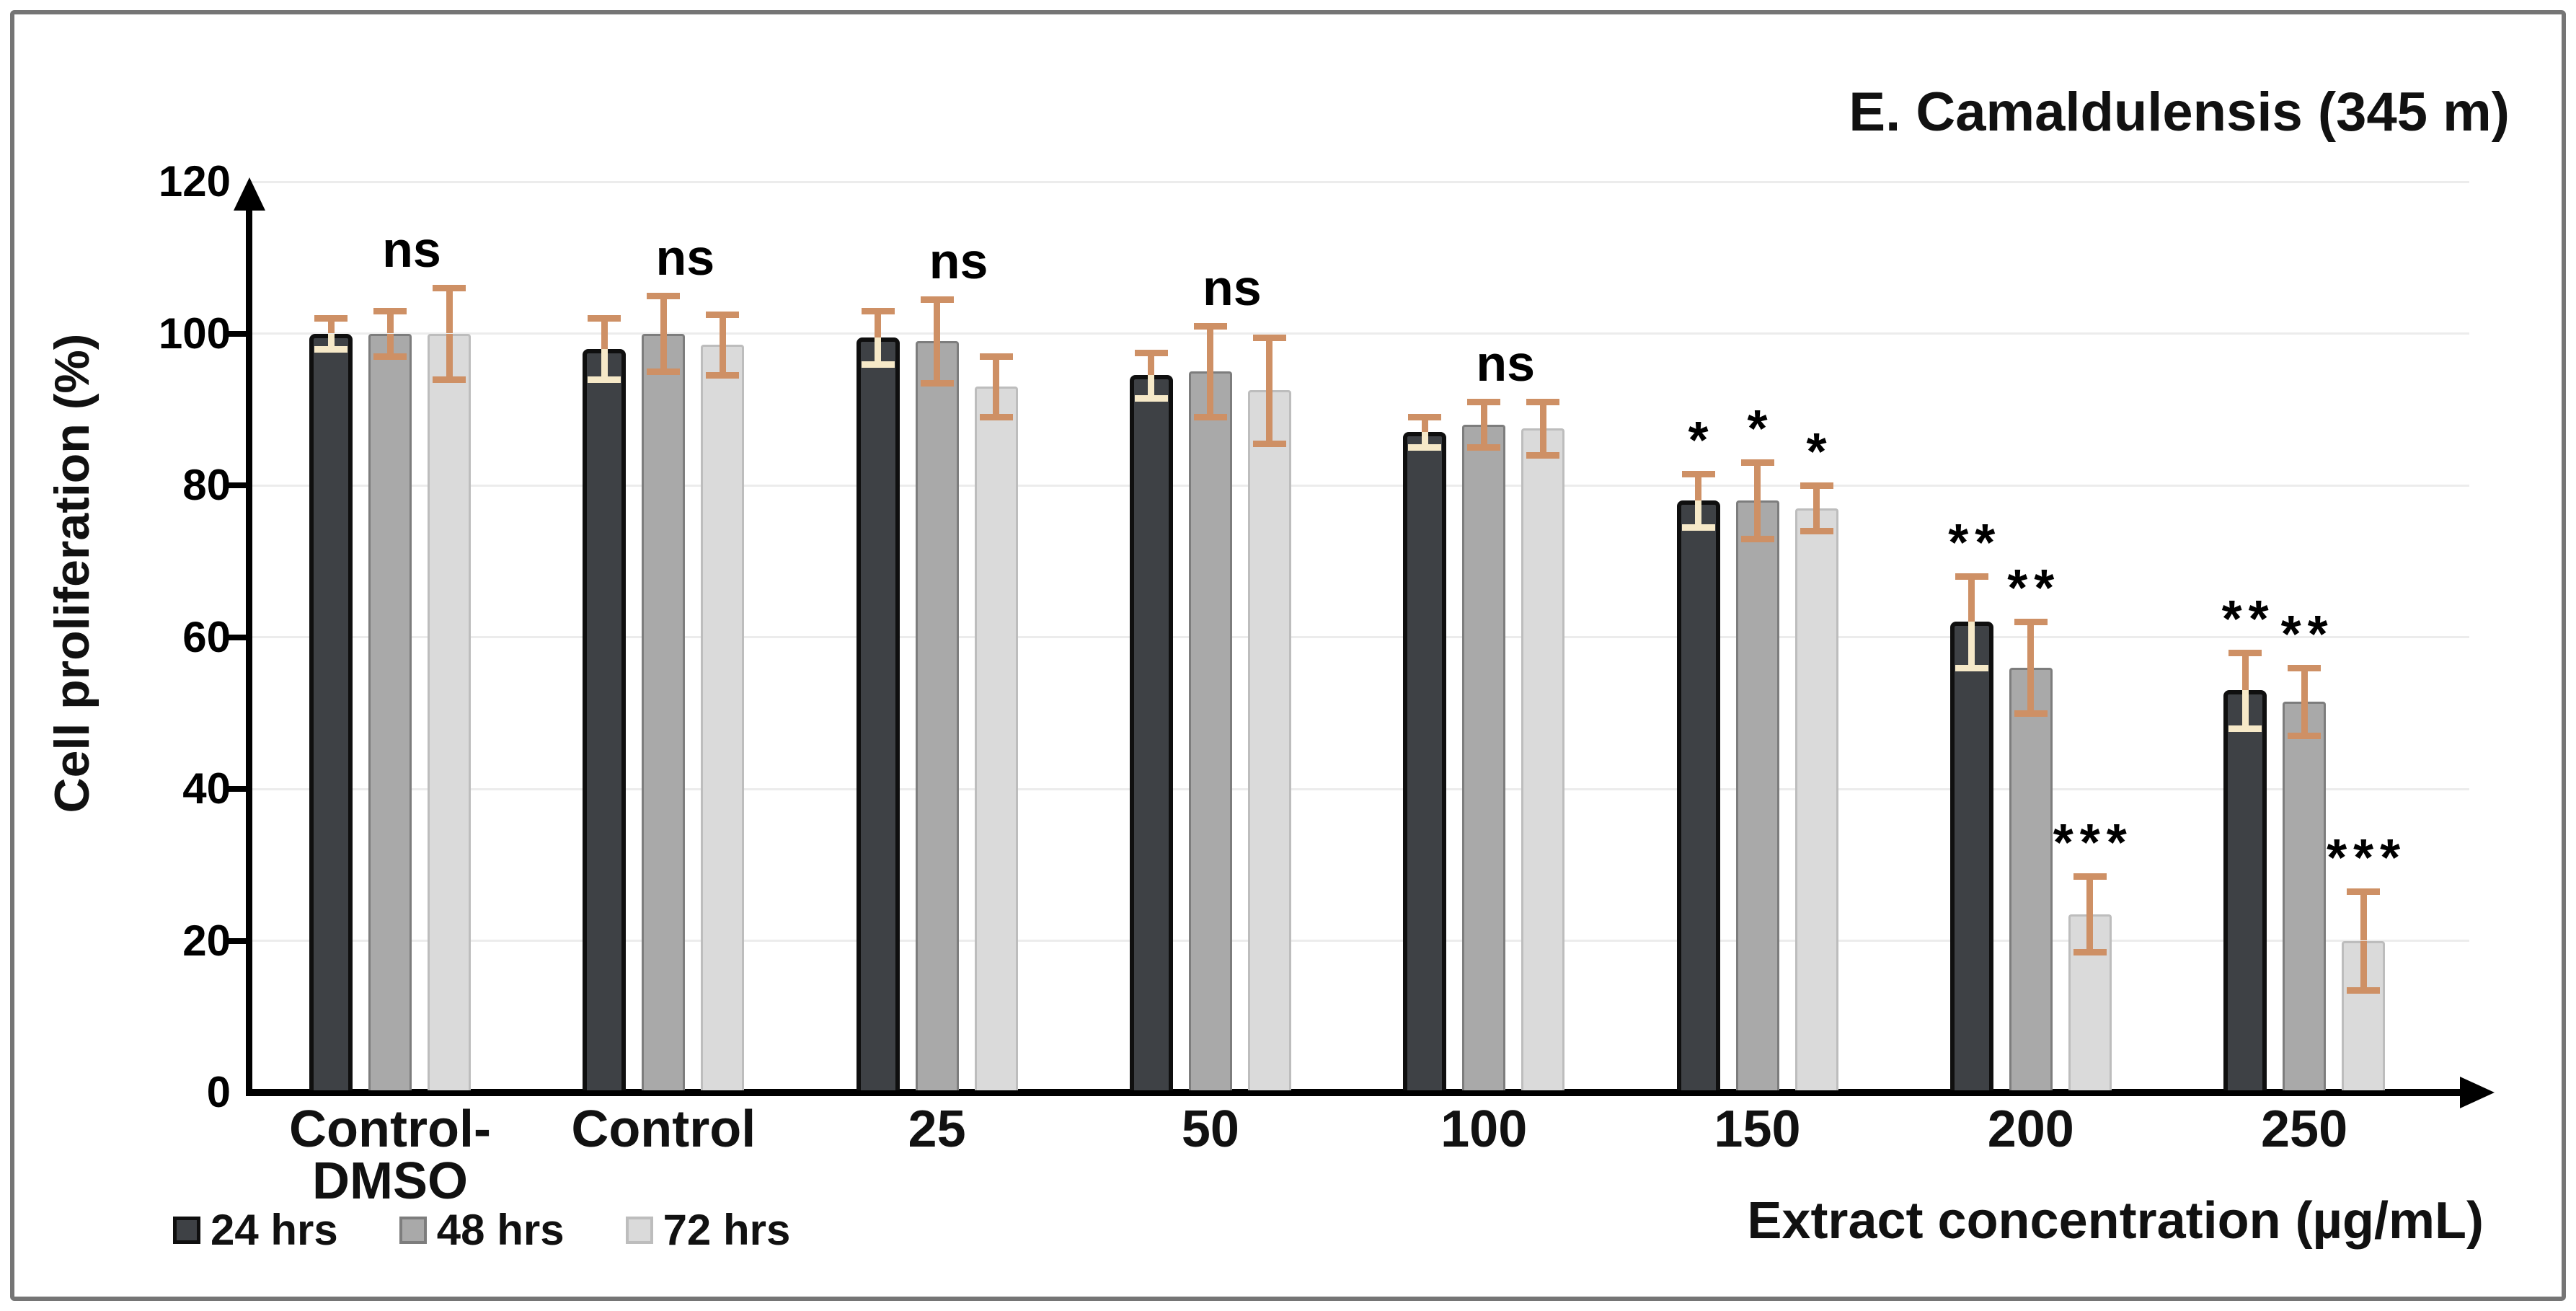 This screenshot has height=1311, width=2576. I want to click on legend-label-24hrs: 24 hrs, so click(274, 1230).